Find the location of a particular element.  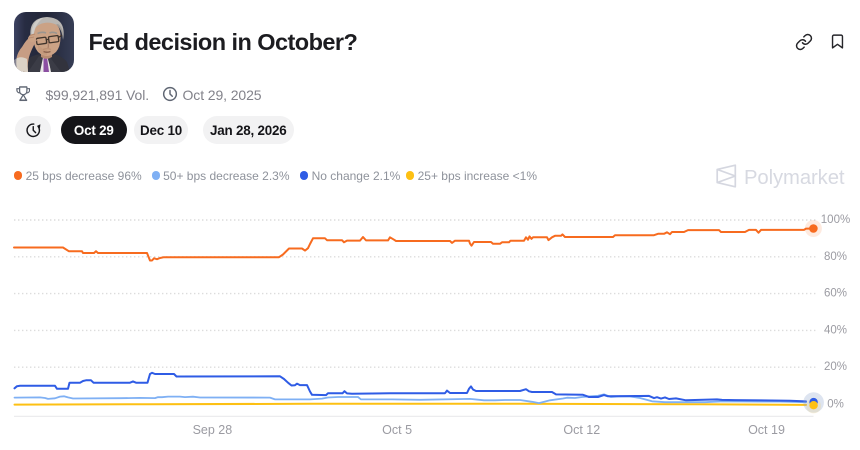

svg-text: Oct 12 is located at coordinates (581, 430).